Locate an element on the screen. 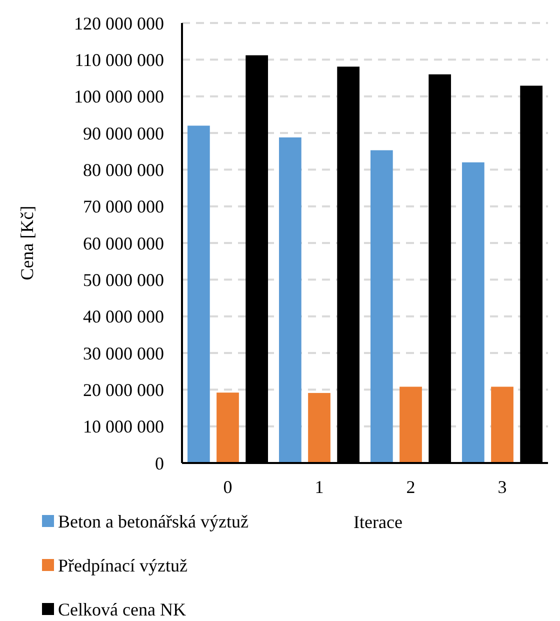 The height and width of the screenshot is (621, 560). y-tick-label: 20 000 000 is located at coordinates (123, 390).